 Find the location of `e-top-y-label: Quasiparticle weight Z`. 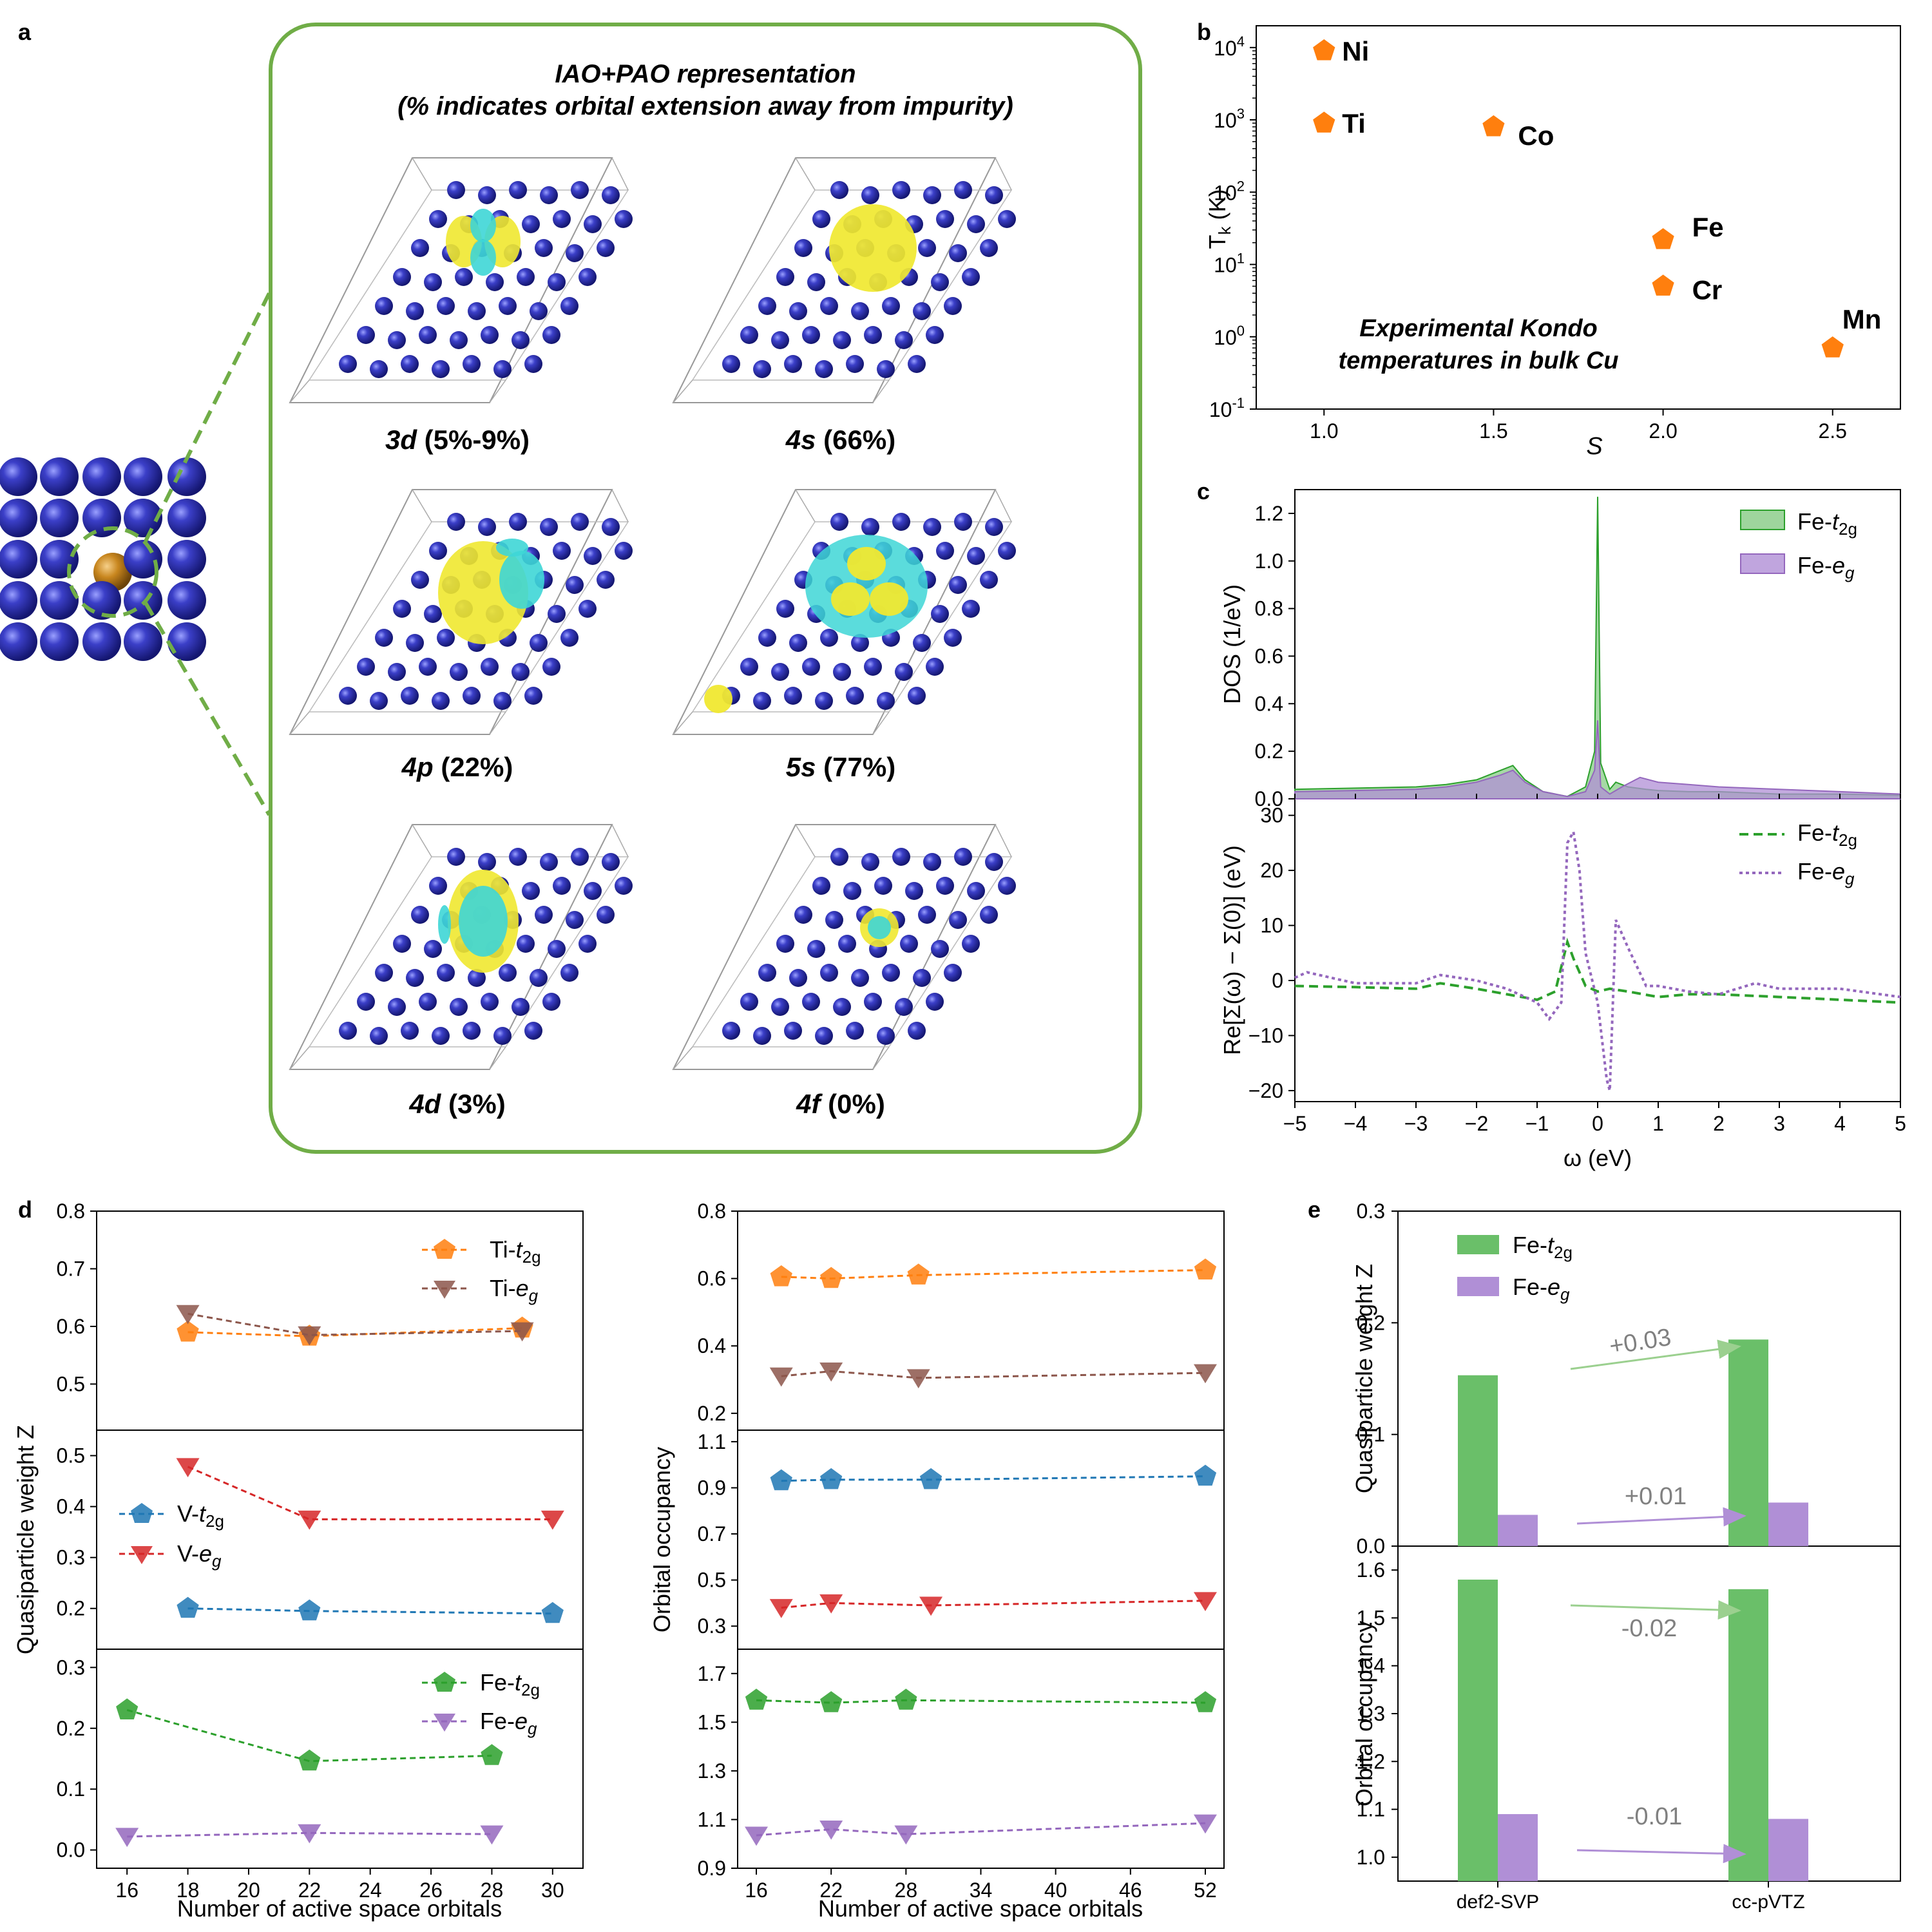

e-top-y-label: Quasiparticle weight Z is located at coordinates (1364, 1378).